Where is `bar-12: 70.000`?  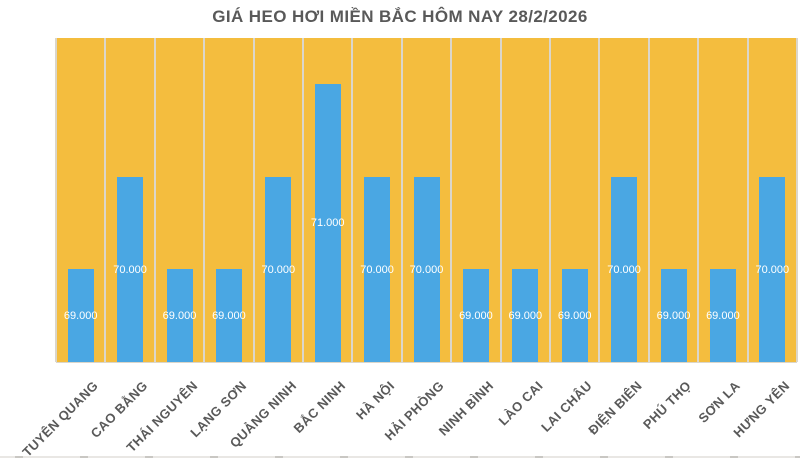 bar-12: 70.000 is located at coordinates (624, 269).